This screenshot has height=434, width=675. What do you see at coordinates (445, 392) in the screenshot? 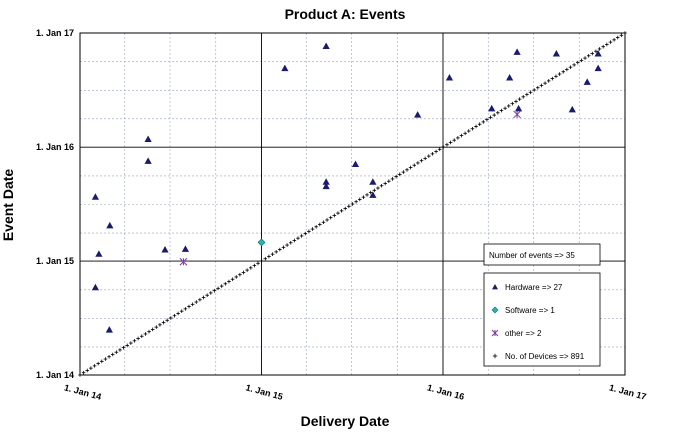
I see `x-tick-label: 1. Jan 16` at bounding box center [445, 392].